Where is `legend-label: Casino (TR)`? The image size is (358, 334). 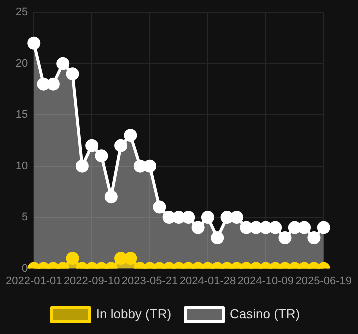
legend-label: Casino (TR) is located at coordinates (265, 314).